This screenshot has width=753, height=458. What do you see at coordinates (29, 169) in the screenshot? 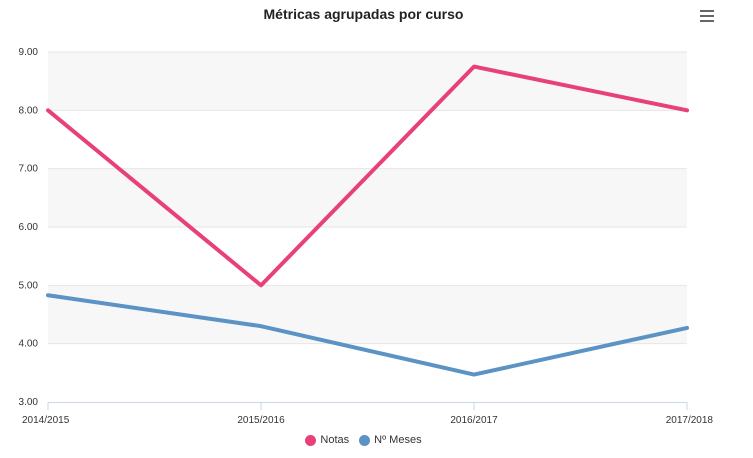
I see `y-tick-label: 7.00` at bounding box center [29, 169].